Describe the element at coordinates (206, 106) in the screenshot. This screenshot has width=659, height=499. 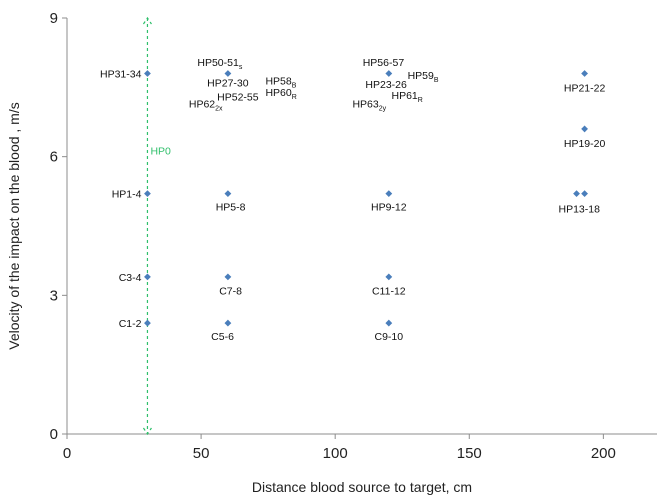
I see `point-label: HP622x` at that location.